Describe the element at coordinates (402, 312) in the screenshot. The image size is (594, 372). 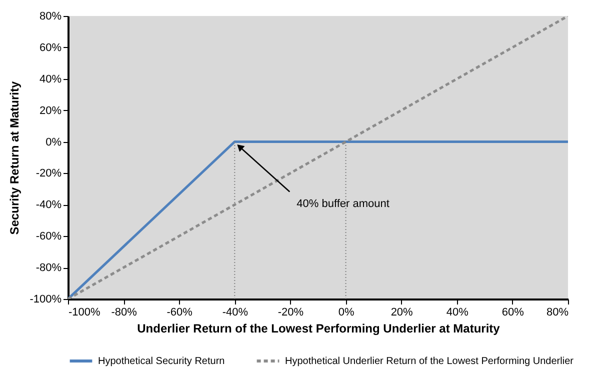
I see `x-tick-label: 20%` at that location.